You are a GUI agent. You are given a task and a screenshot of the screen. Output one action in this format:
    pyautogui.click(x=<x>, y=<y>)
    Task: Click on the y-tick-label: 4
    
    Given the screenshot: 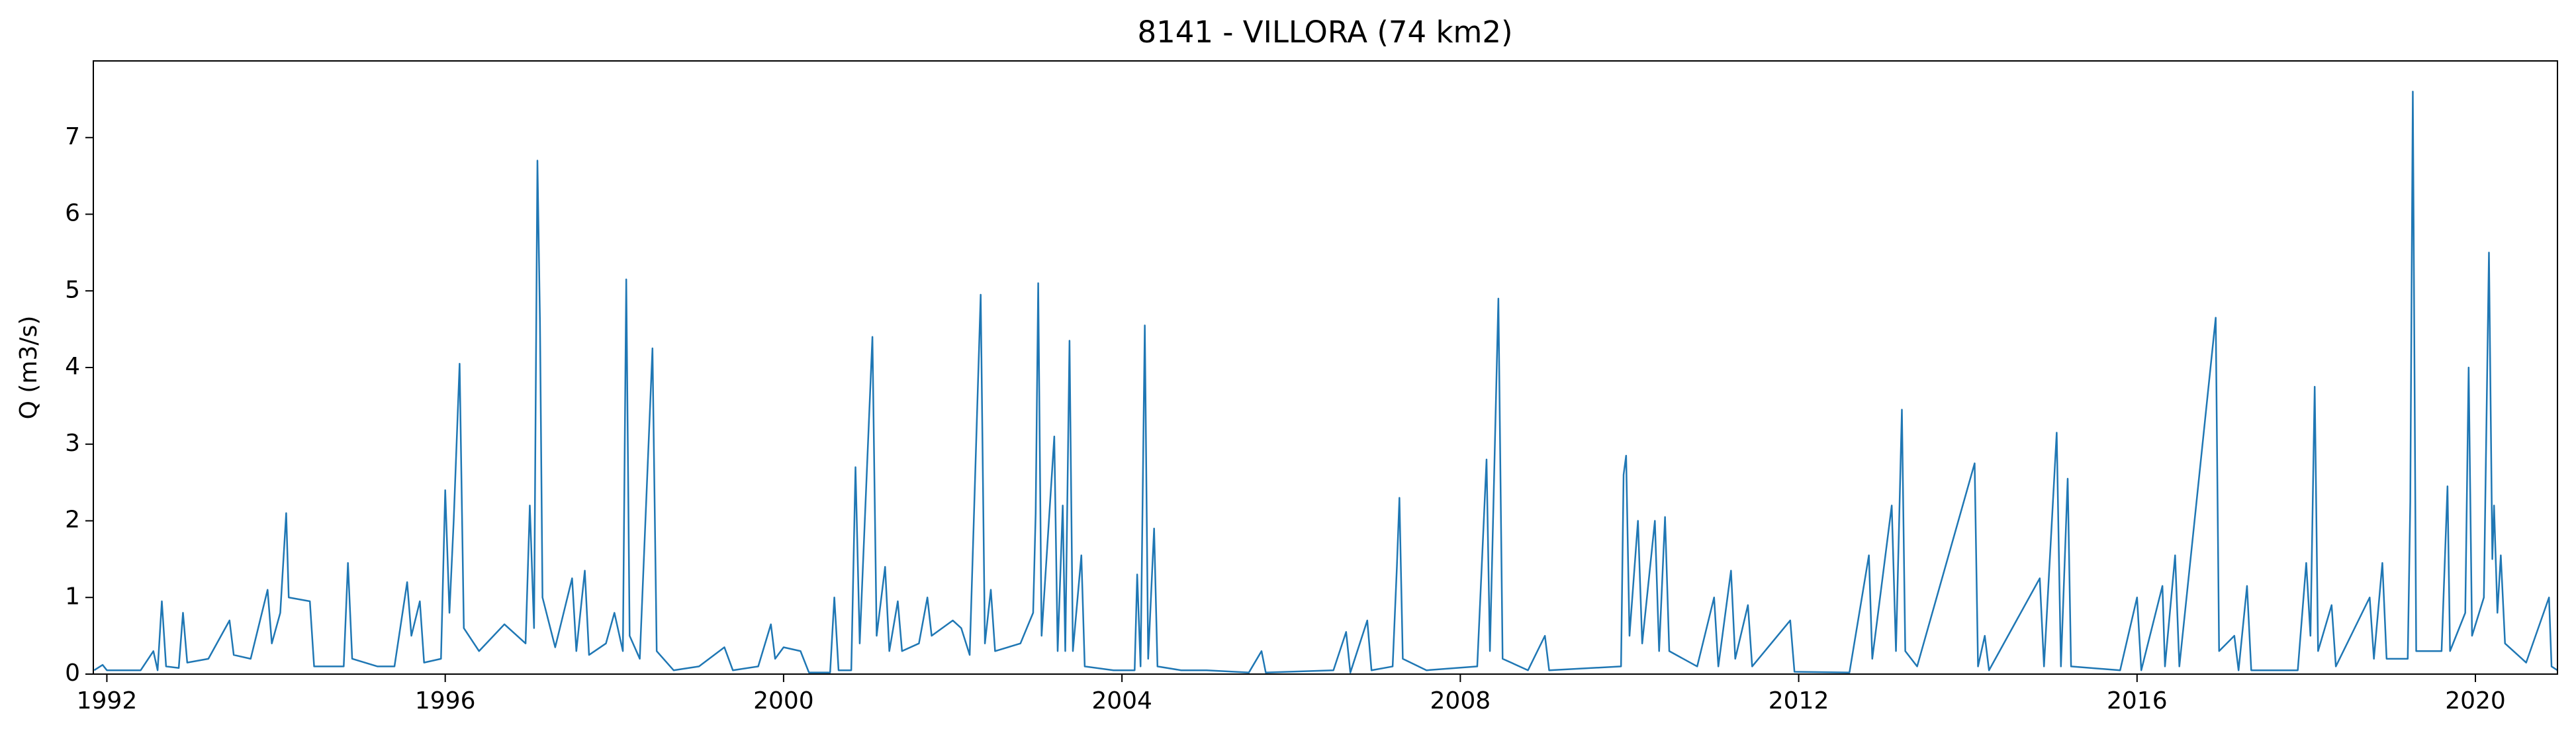 What is the action you would take?
    pyautogui.click(x=72, y=366)
    